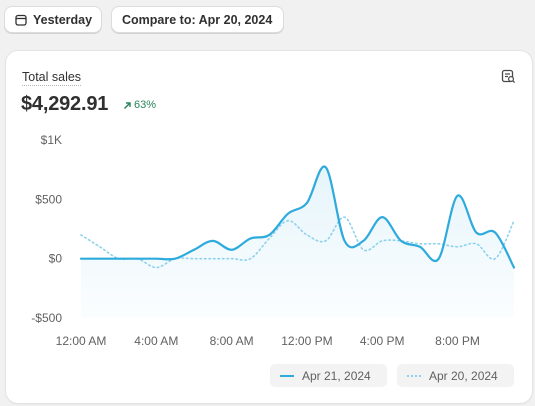 The width and height of the screenshot is (535, 406). I want to click on legend-item-current: Apr 21, 2024, so click(328, 375).